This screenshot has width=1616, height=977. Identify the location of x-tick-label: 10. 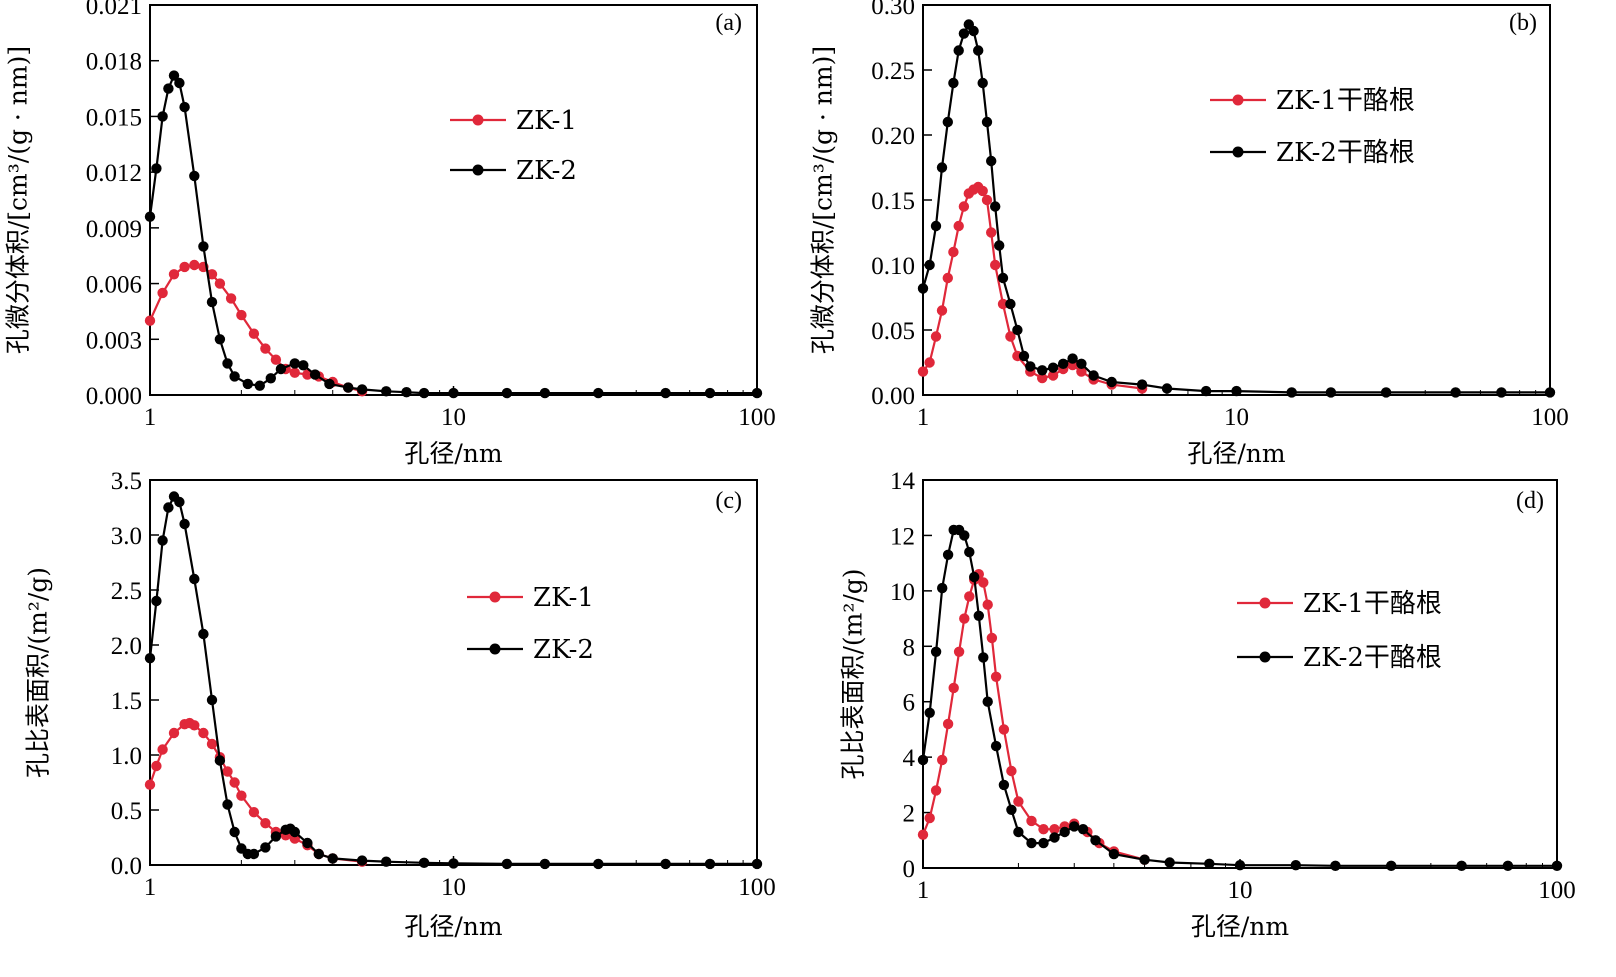
(1240, 890).